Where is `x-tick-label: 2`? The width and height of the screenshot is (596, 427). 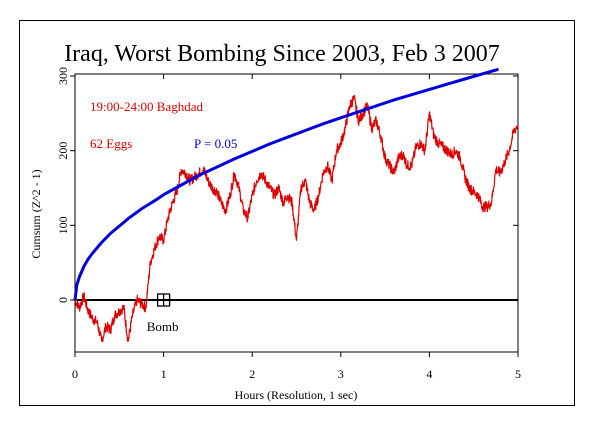
x-tick-label: 2 is located at coordinates (252, 374).